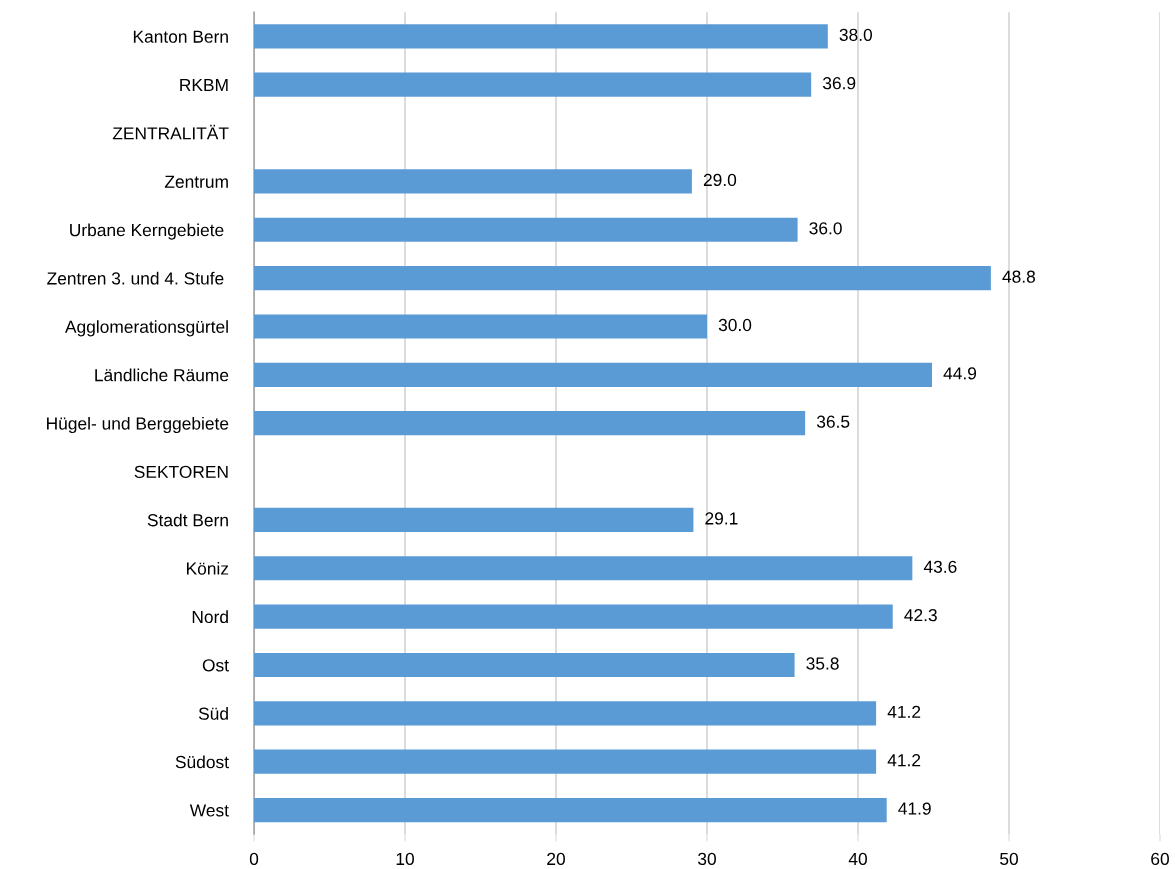  I want to click on data-label: 43.6, so click(940, 566).